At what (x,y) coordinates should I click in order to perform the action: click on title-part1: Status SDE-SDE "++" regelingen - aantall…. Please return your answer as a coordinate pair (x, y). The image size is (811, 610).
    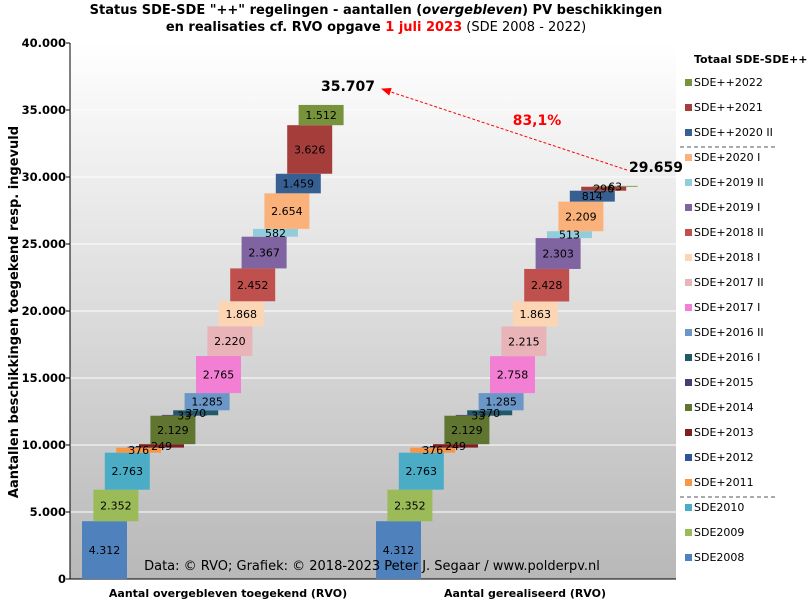
    Looking at the image, I should click on (256, 10).